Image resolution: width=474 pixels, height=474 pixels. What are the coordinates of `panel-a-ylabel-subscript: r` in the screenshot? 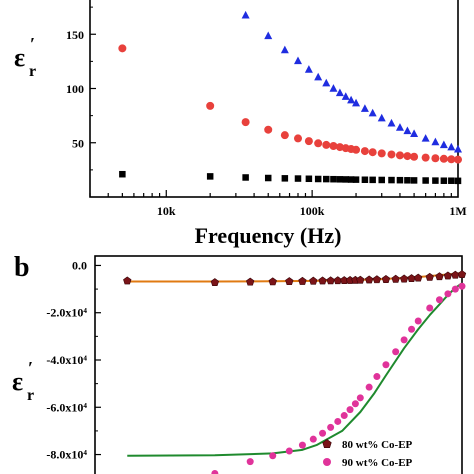 It's located at (32, 71).